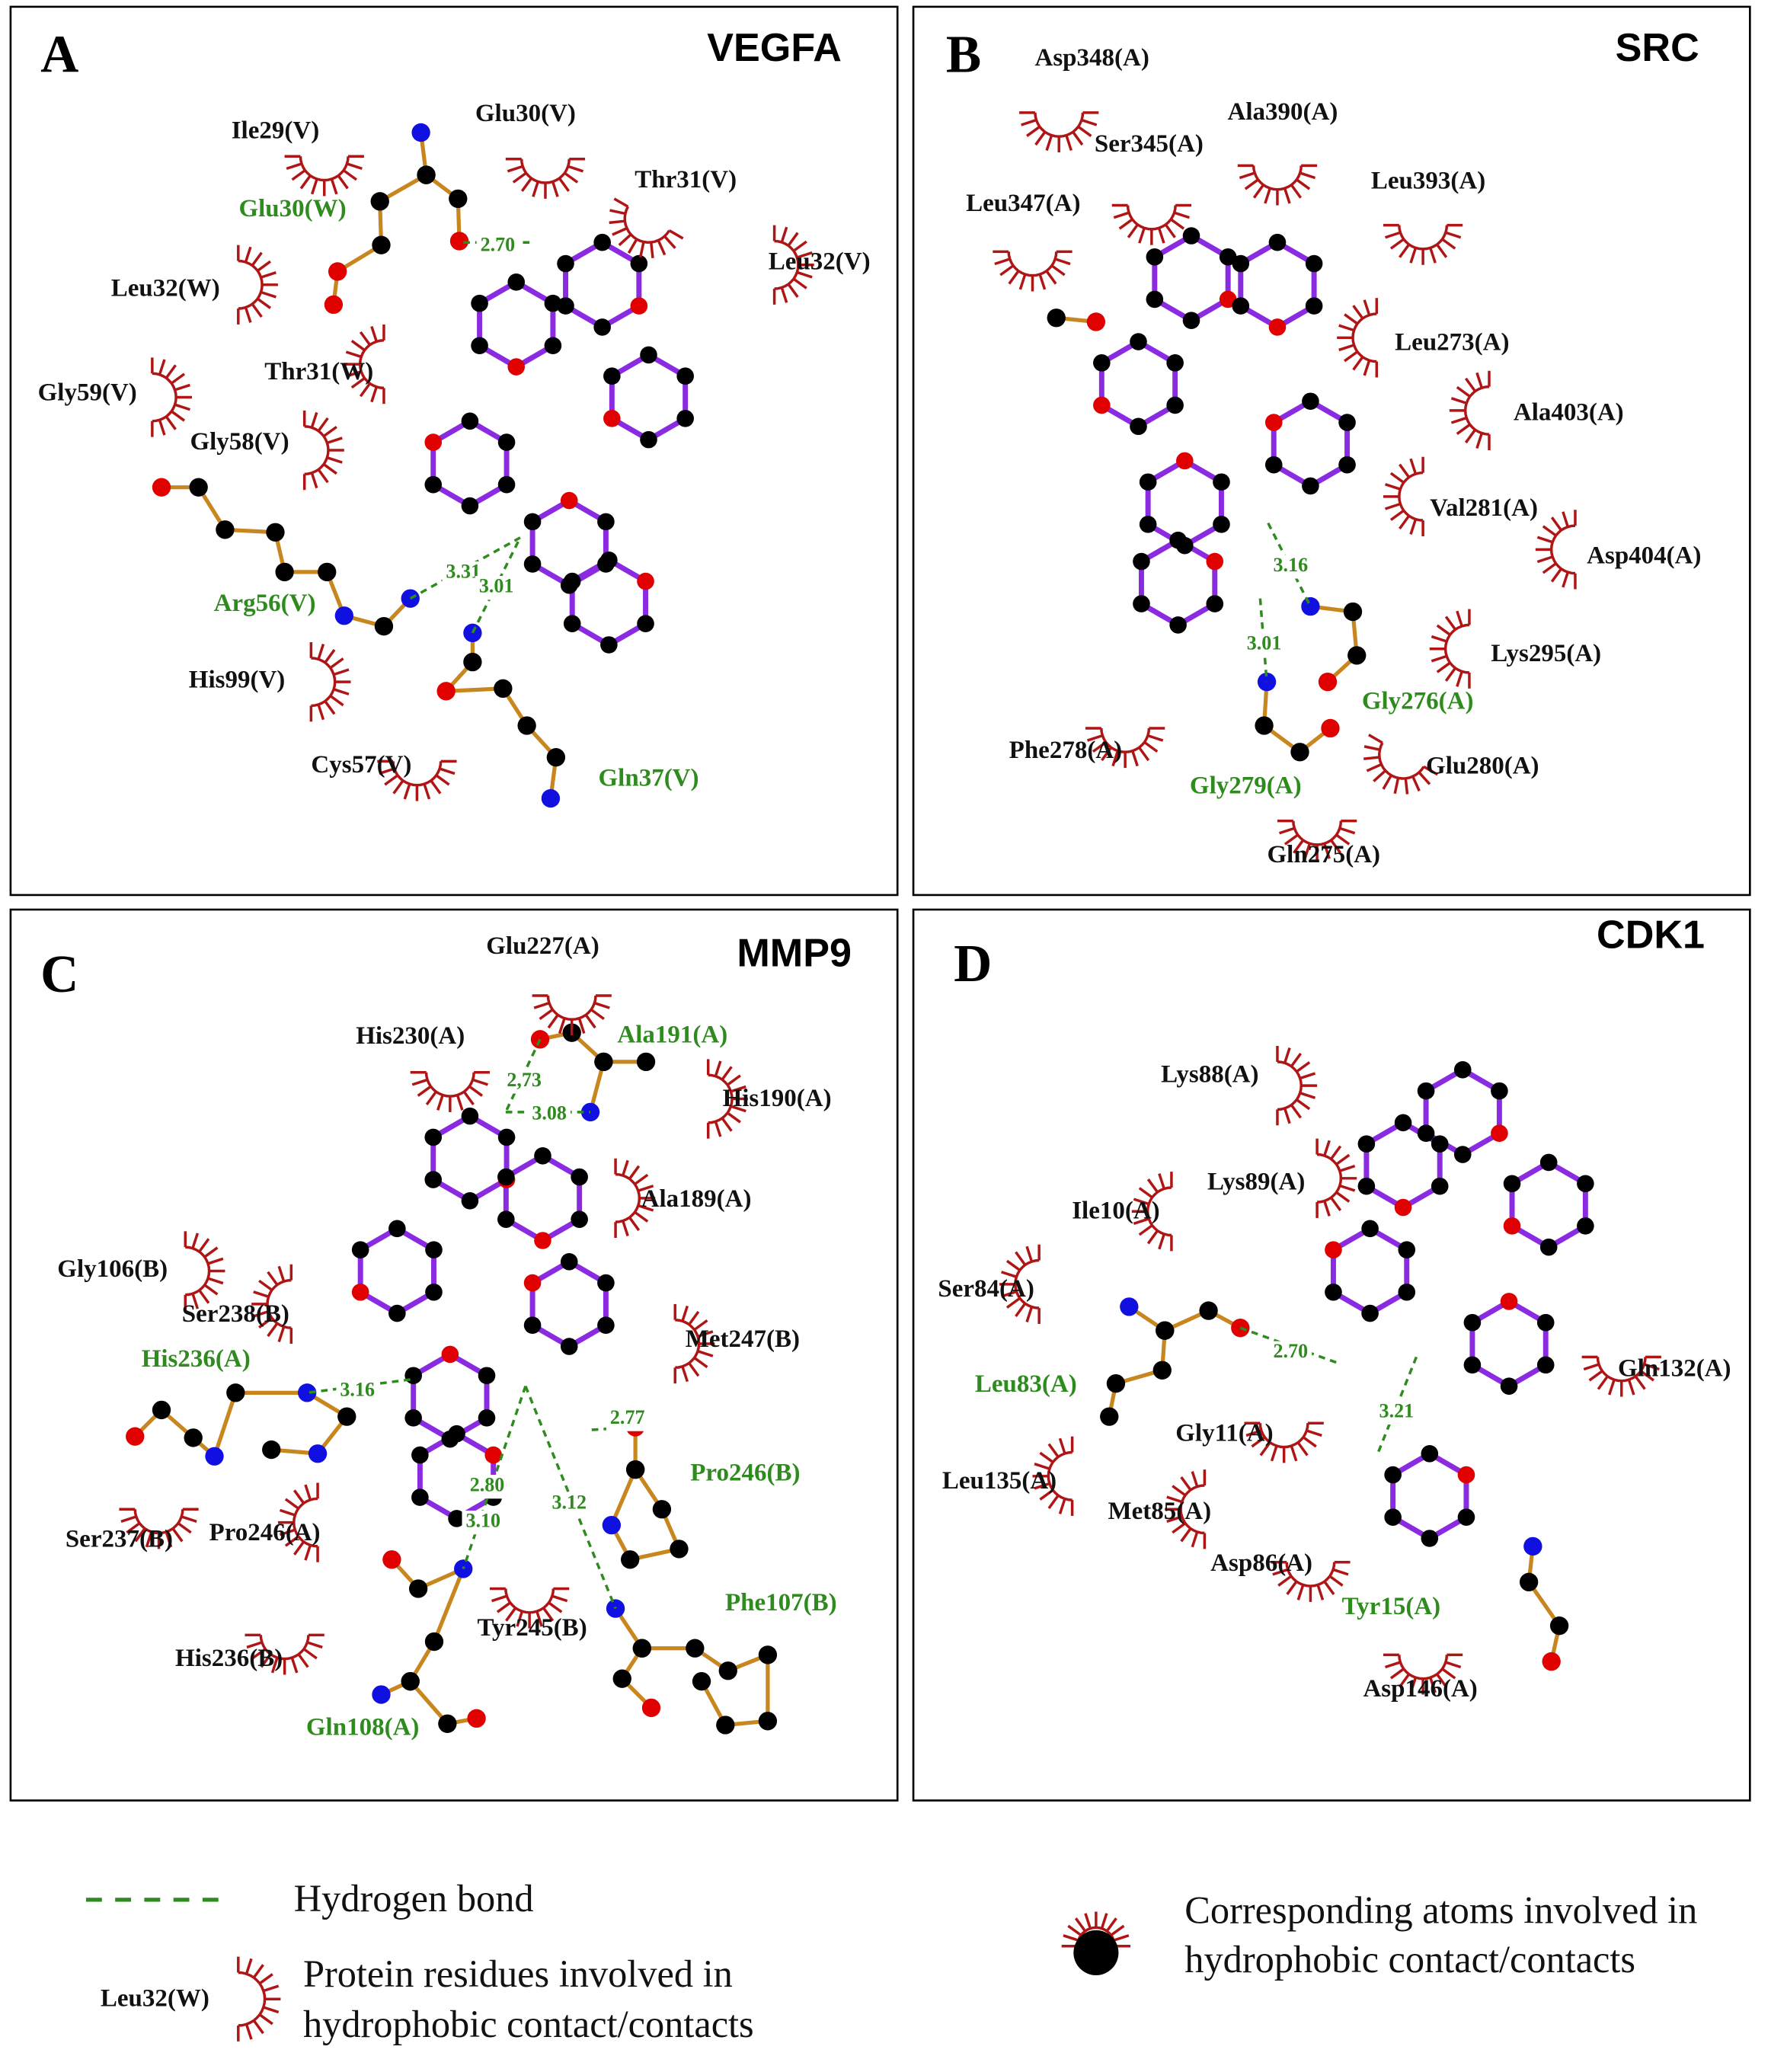 This screenshot has height=2072, width=1787. Describe the element at coordinates (1000, 1481) in the screenshot. I see `residue-label: Leu135(A)` at that location.